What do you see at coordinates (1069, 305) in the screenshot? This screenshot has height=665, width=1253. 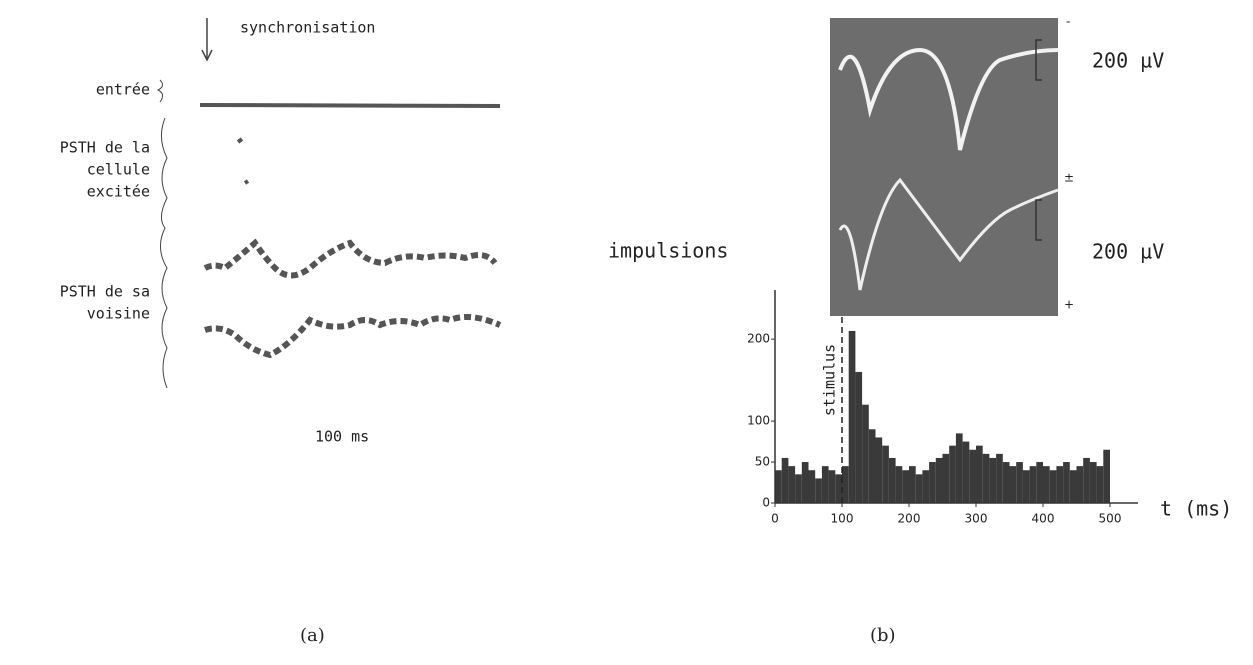 I see `sign: +` at bounding box center [1069, 305].